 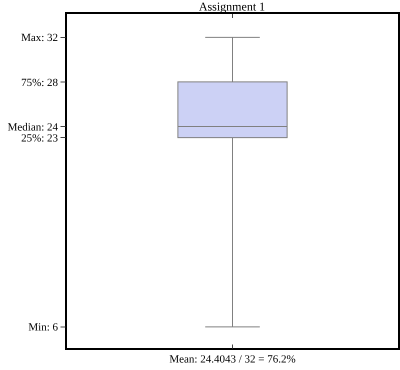 What do you see at coordinates (39, 38) in the screenshot?
I see `y-tick-label: Max: 32` at bounding box center [39, 38].